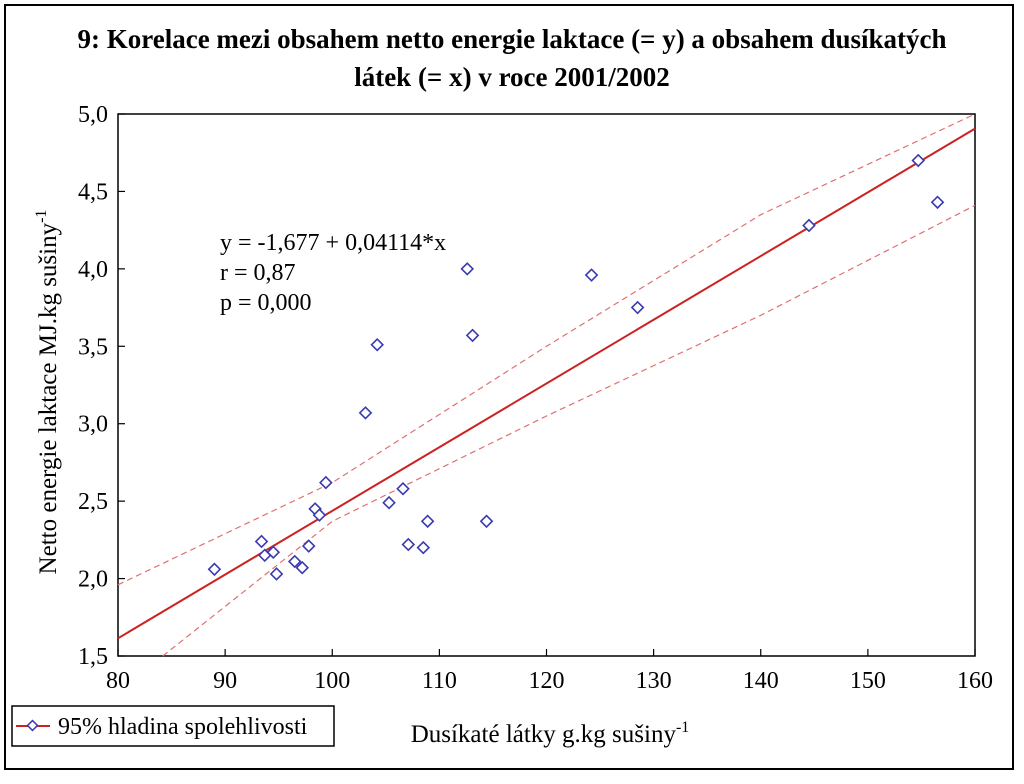 The width and height of the screenshot is (1024, 784). I want to click on y-axis-label-sup: -1, so click(41, 216).